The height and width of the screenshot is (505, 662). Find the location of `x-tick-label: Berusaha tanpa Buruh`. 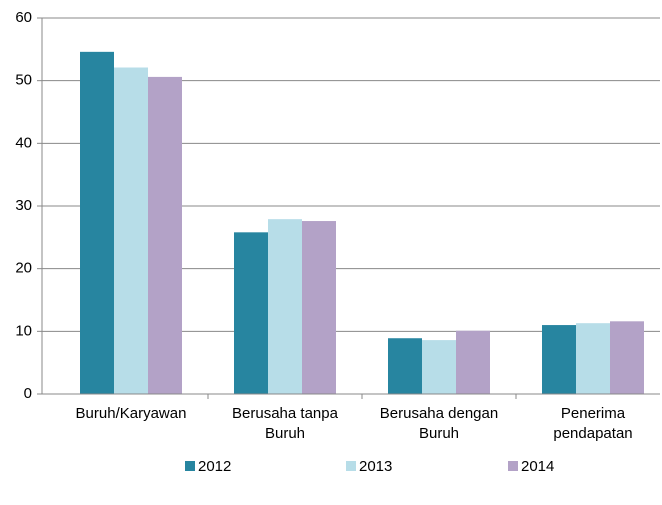

x-tick-label: Berusaha tanpa Buruh is located at coordinates (285, 423).